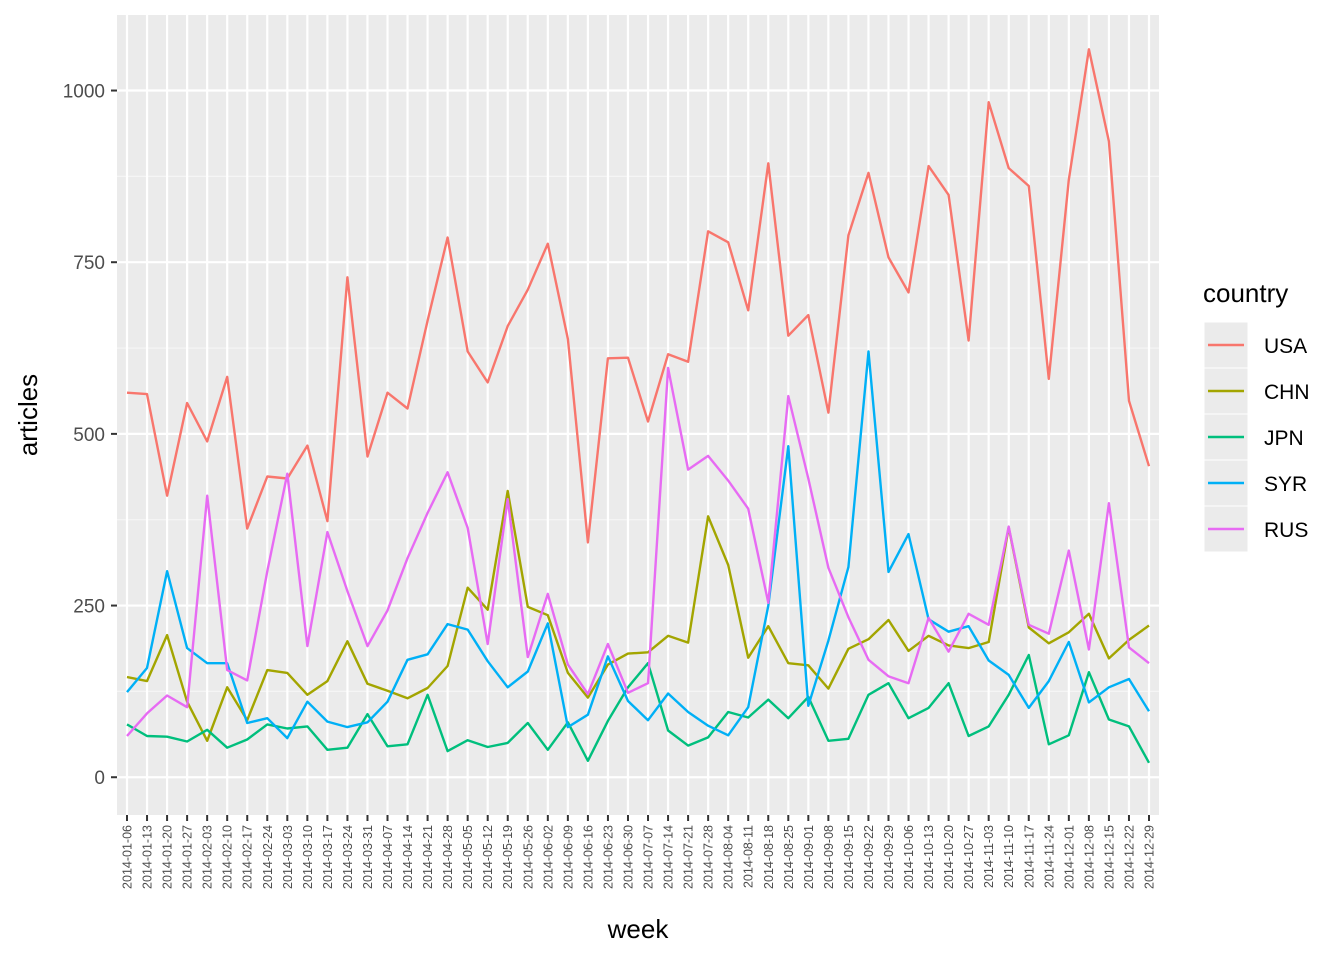  What do you see at coordinates (428, 857) in the screenshot?
I see `x-tick-label: 2014-04-21` at bounding box center [428, 857].